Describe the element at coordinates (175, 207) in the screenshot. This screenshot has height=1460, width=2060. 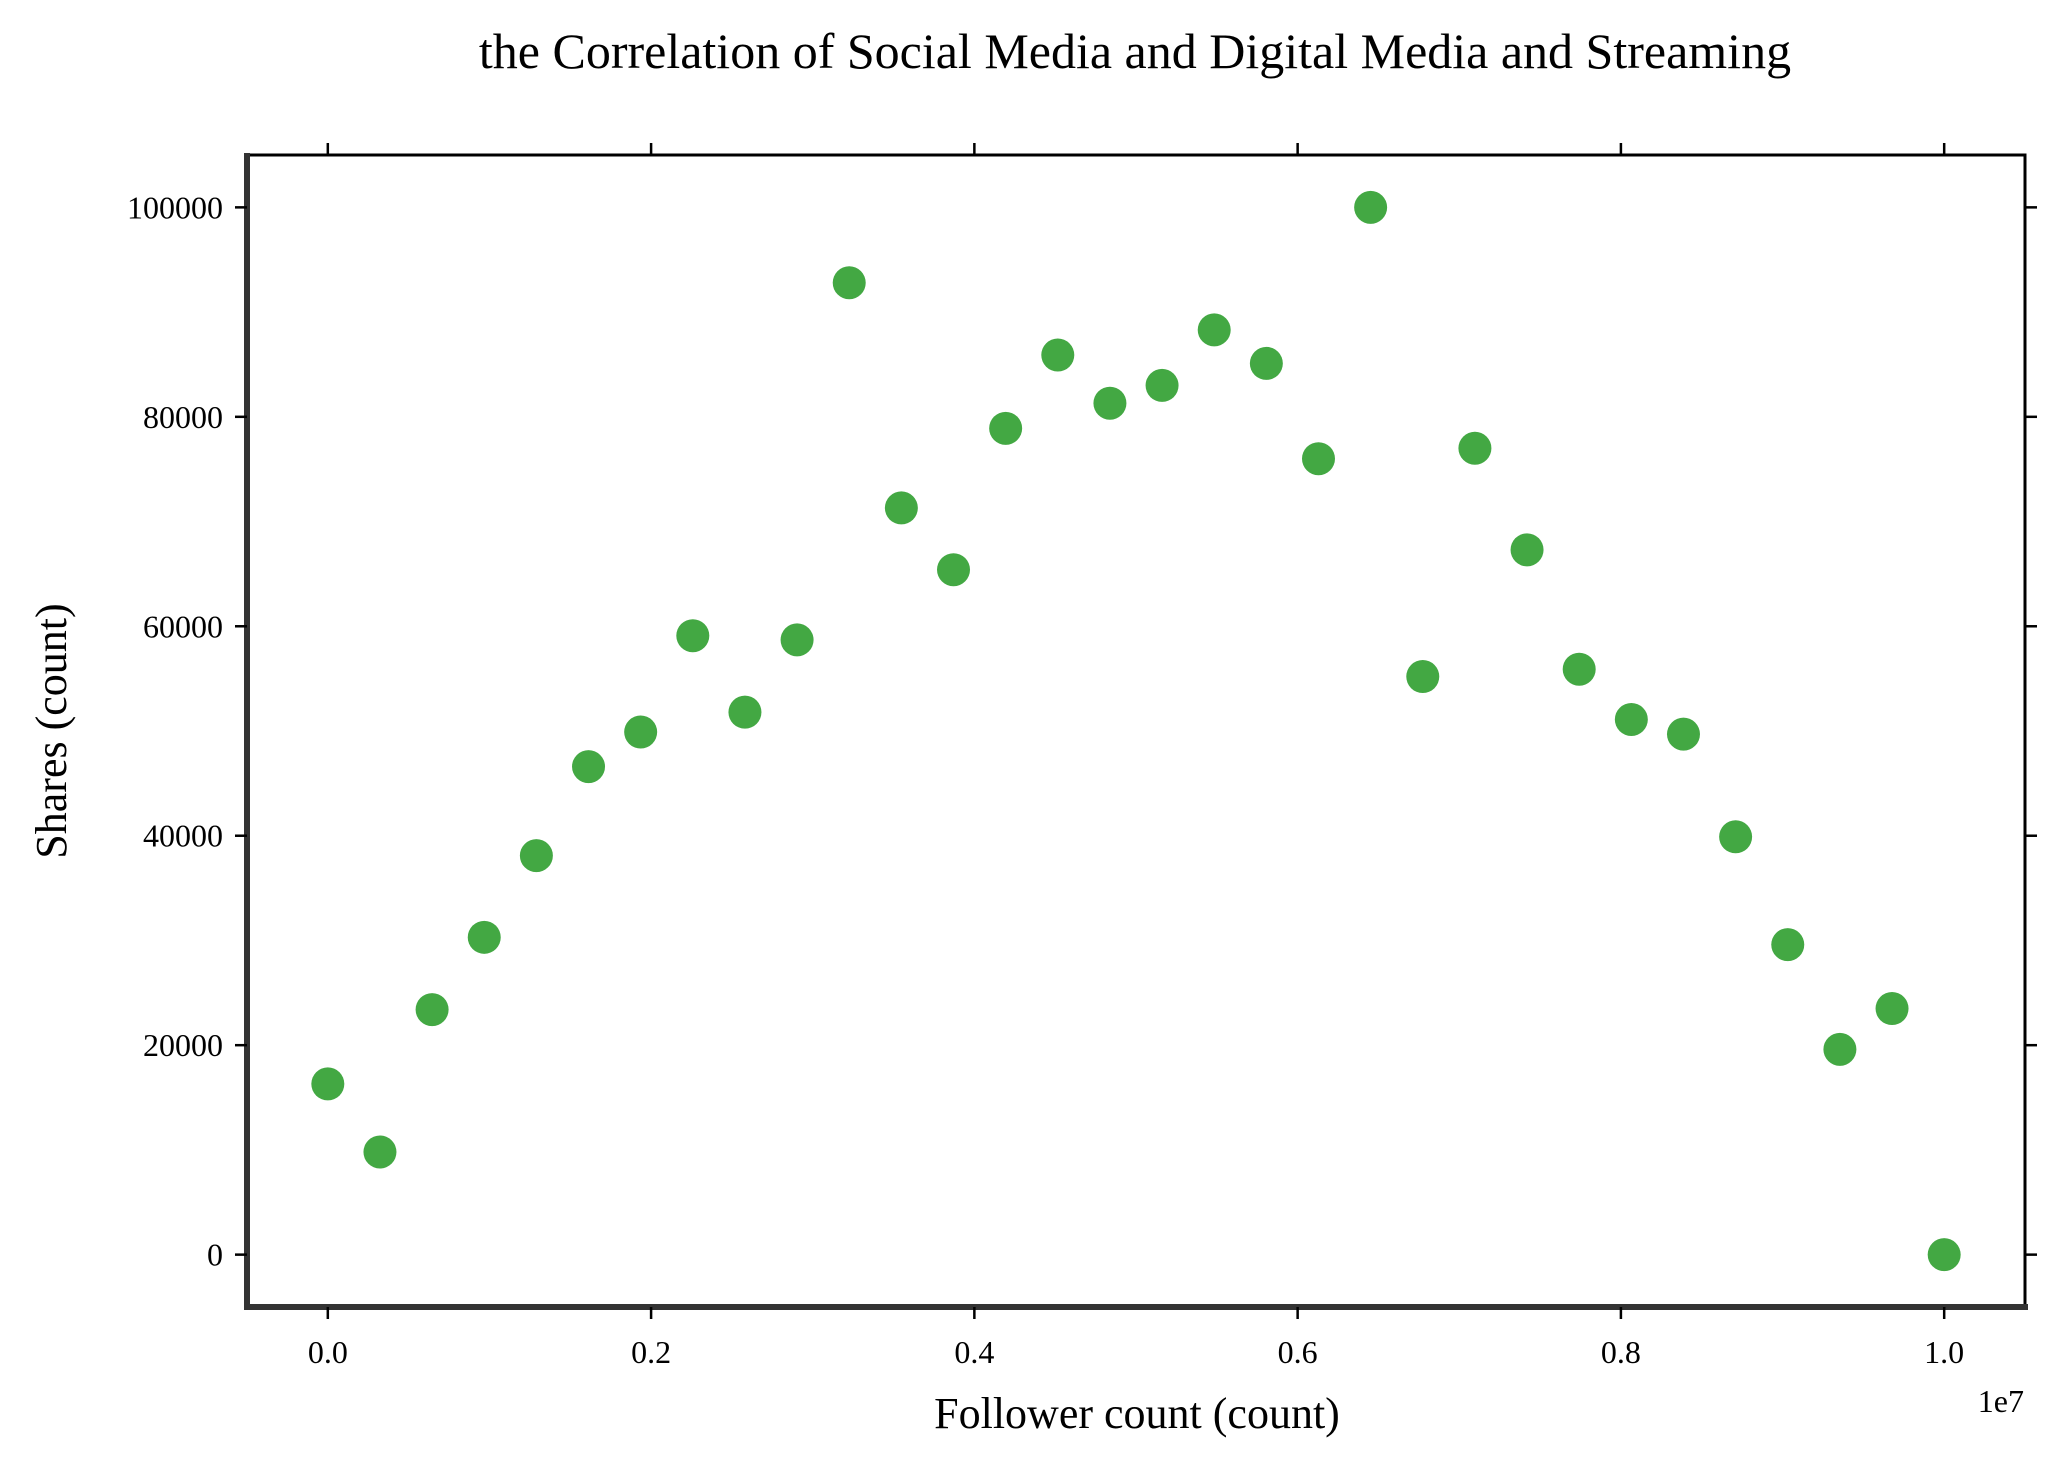
I see `y-tick-label: 100000` at that location.